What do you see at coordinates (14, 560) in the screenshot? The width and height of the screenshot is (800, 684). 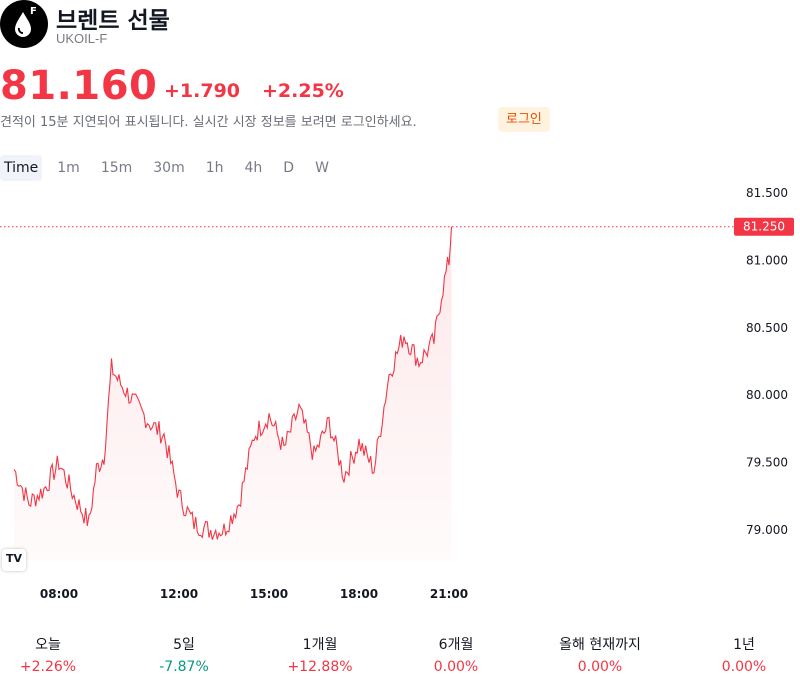 I see `tradingview-logo-icon: TV` at bounding box center [14, 560].